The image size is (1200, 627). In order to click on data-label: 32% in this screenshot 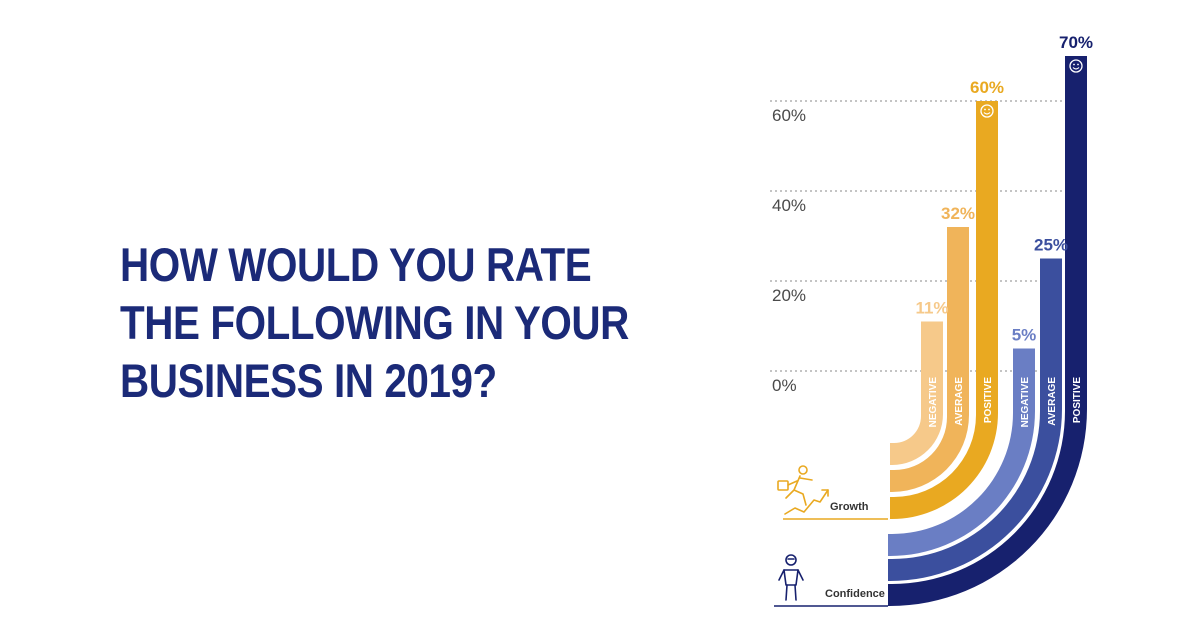, I will do `click(958, 213)`.